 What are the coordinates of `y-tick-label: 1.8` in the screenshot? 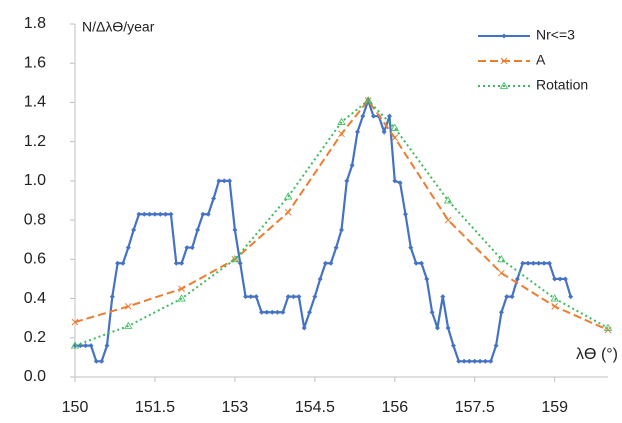 It's located at (35, 23).